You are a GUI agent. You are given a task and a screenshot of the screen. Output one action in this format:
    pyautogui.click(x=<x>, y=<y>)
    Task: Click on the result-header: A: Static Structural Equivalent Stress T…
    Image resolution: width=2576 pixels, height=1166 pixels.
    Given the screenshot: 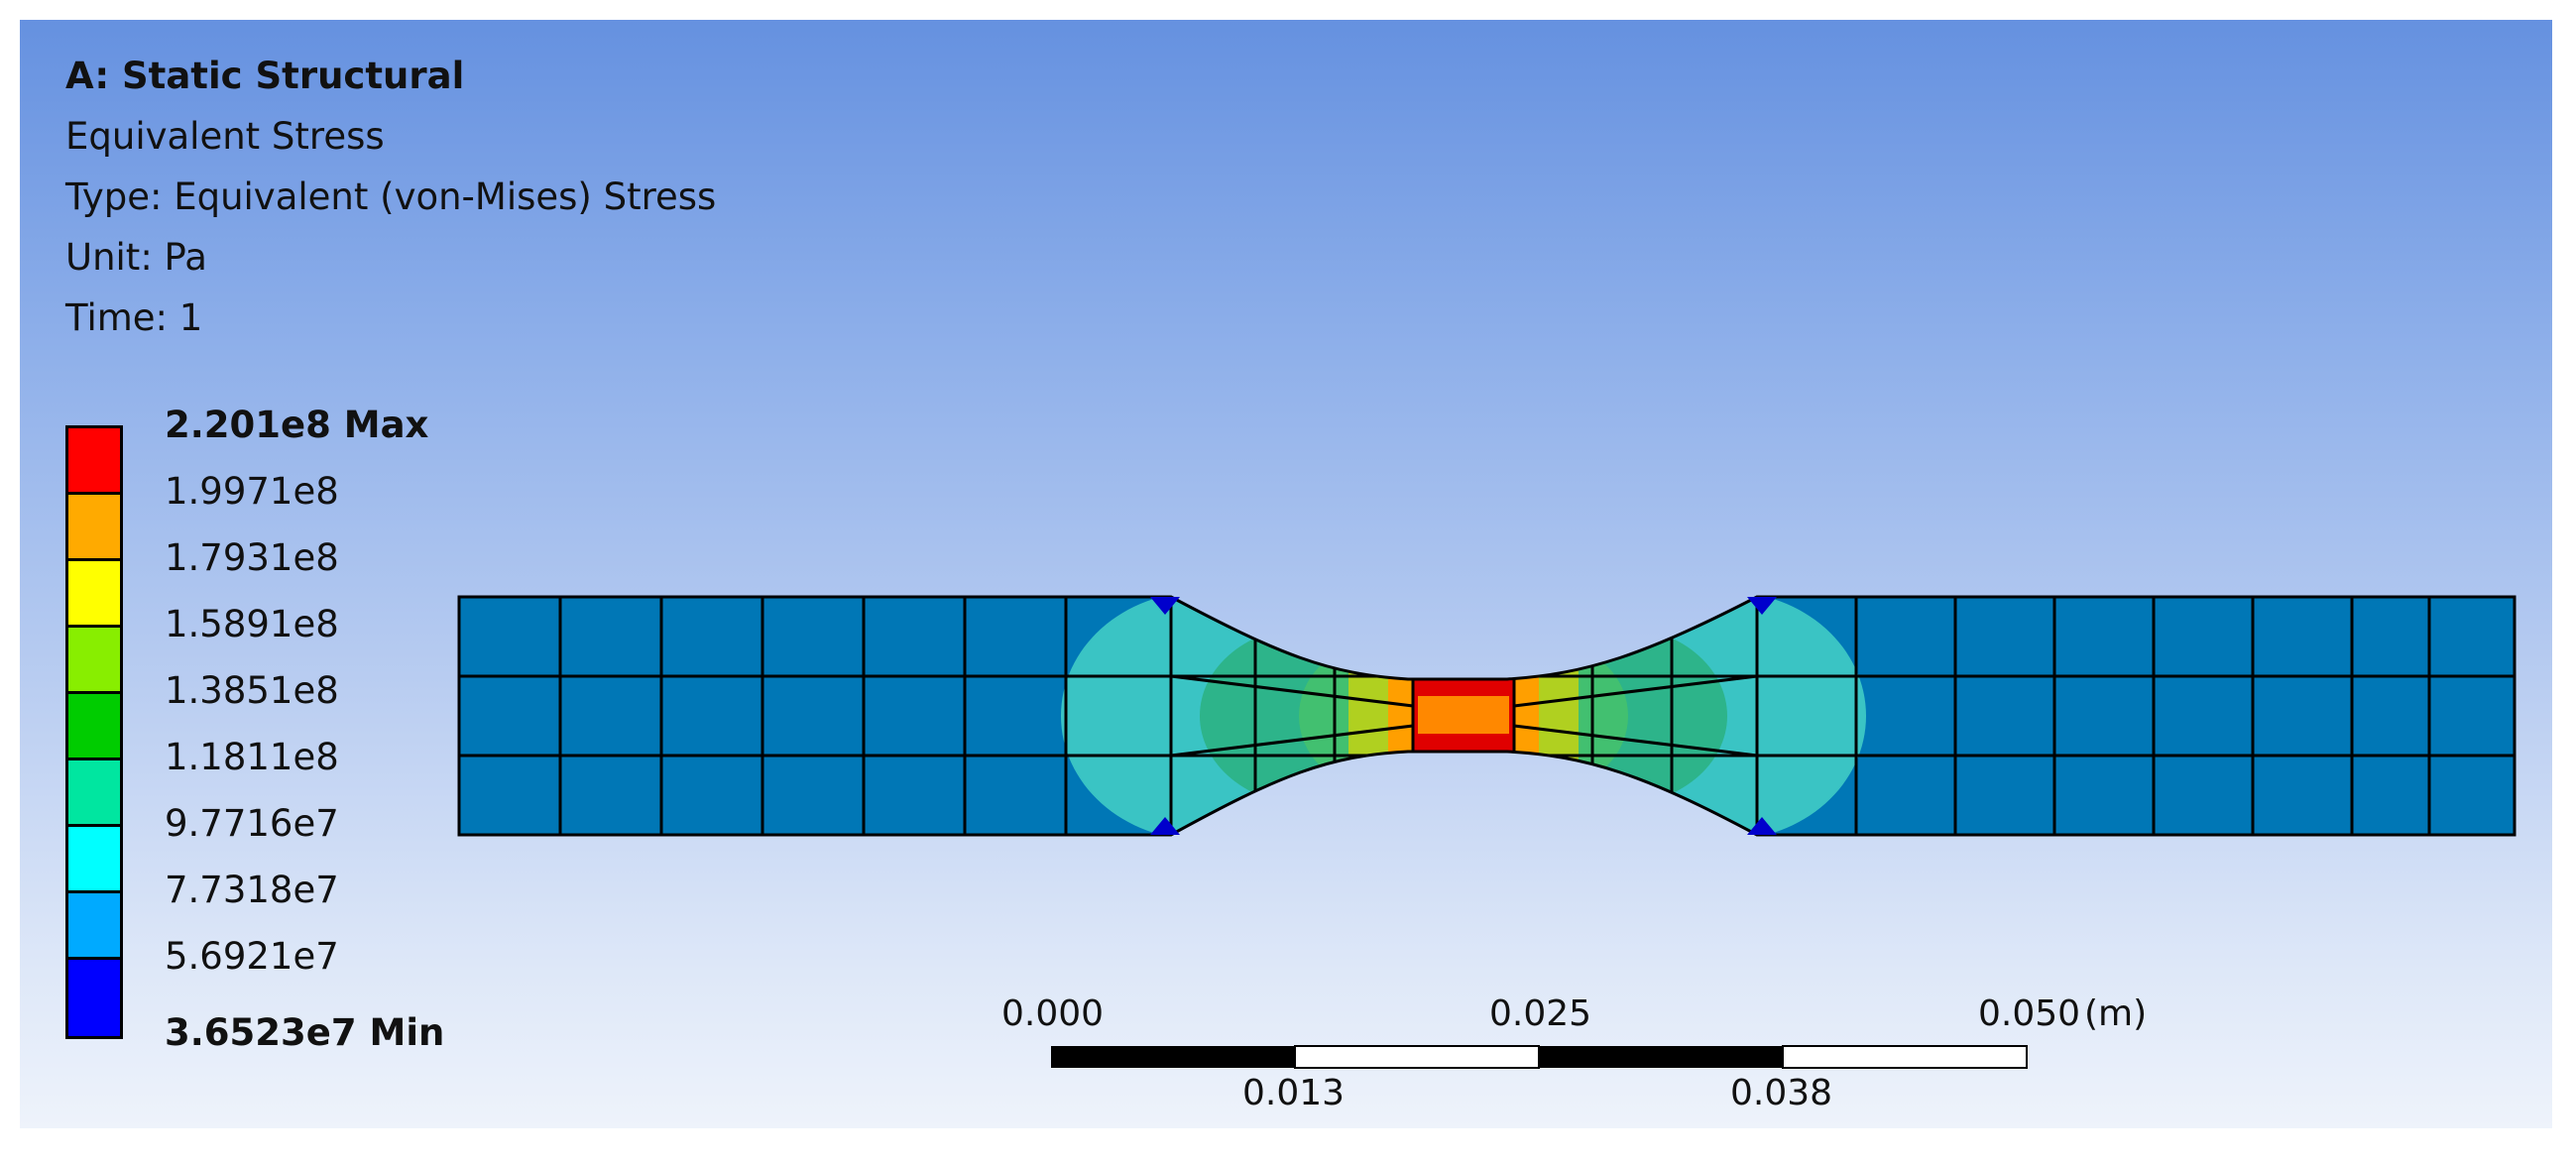 What is the action you would take?
    pyautogui.click(x=391, y=197)
    